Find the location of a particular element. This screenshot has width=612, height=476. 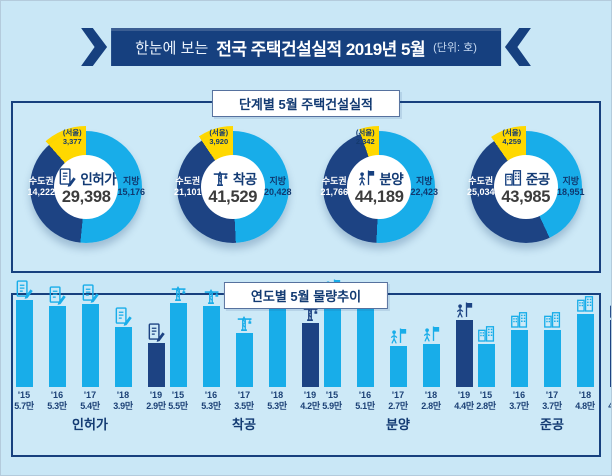

donut-name: 착공 is located at coordinates (244, 179).